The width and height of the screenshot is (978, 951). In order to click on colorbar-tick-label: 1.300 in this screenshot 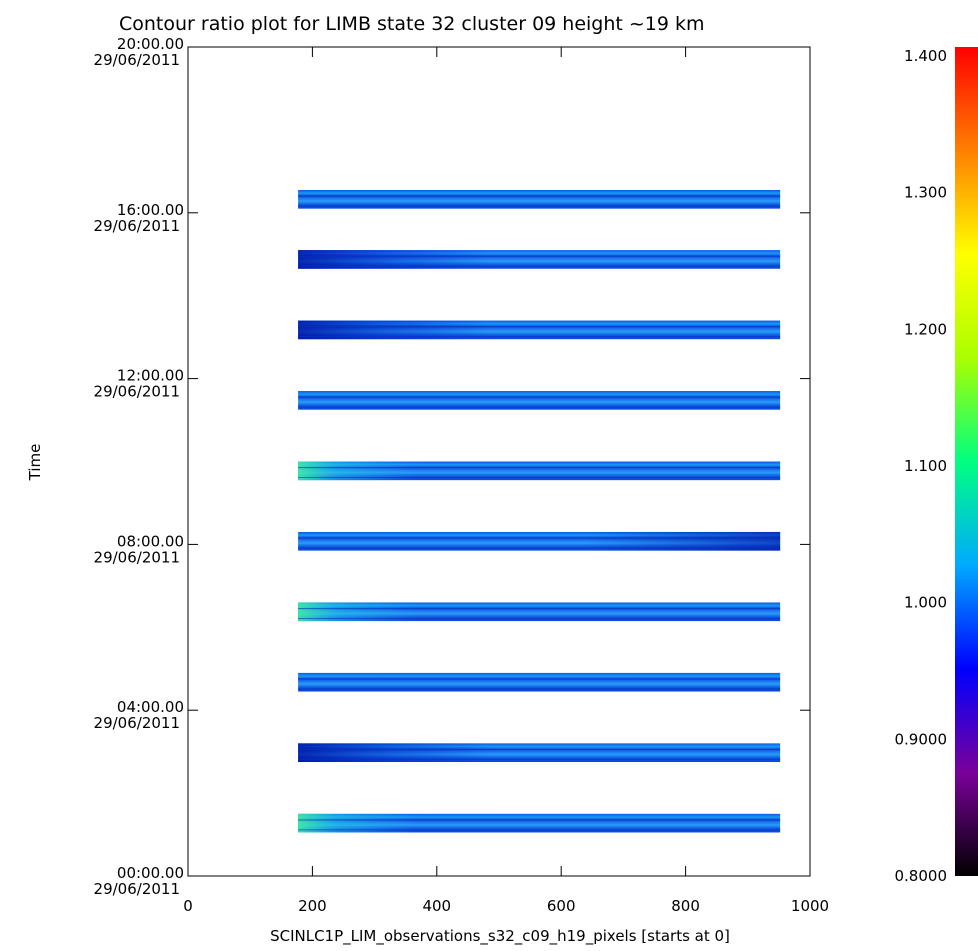, I will do `click(925, 193)`.